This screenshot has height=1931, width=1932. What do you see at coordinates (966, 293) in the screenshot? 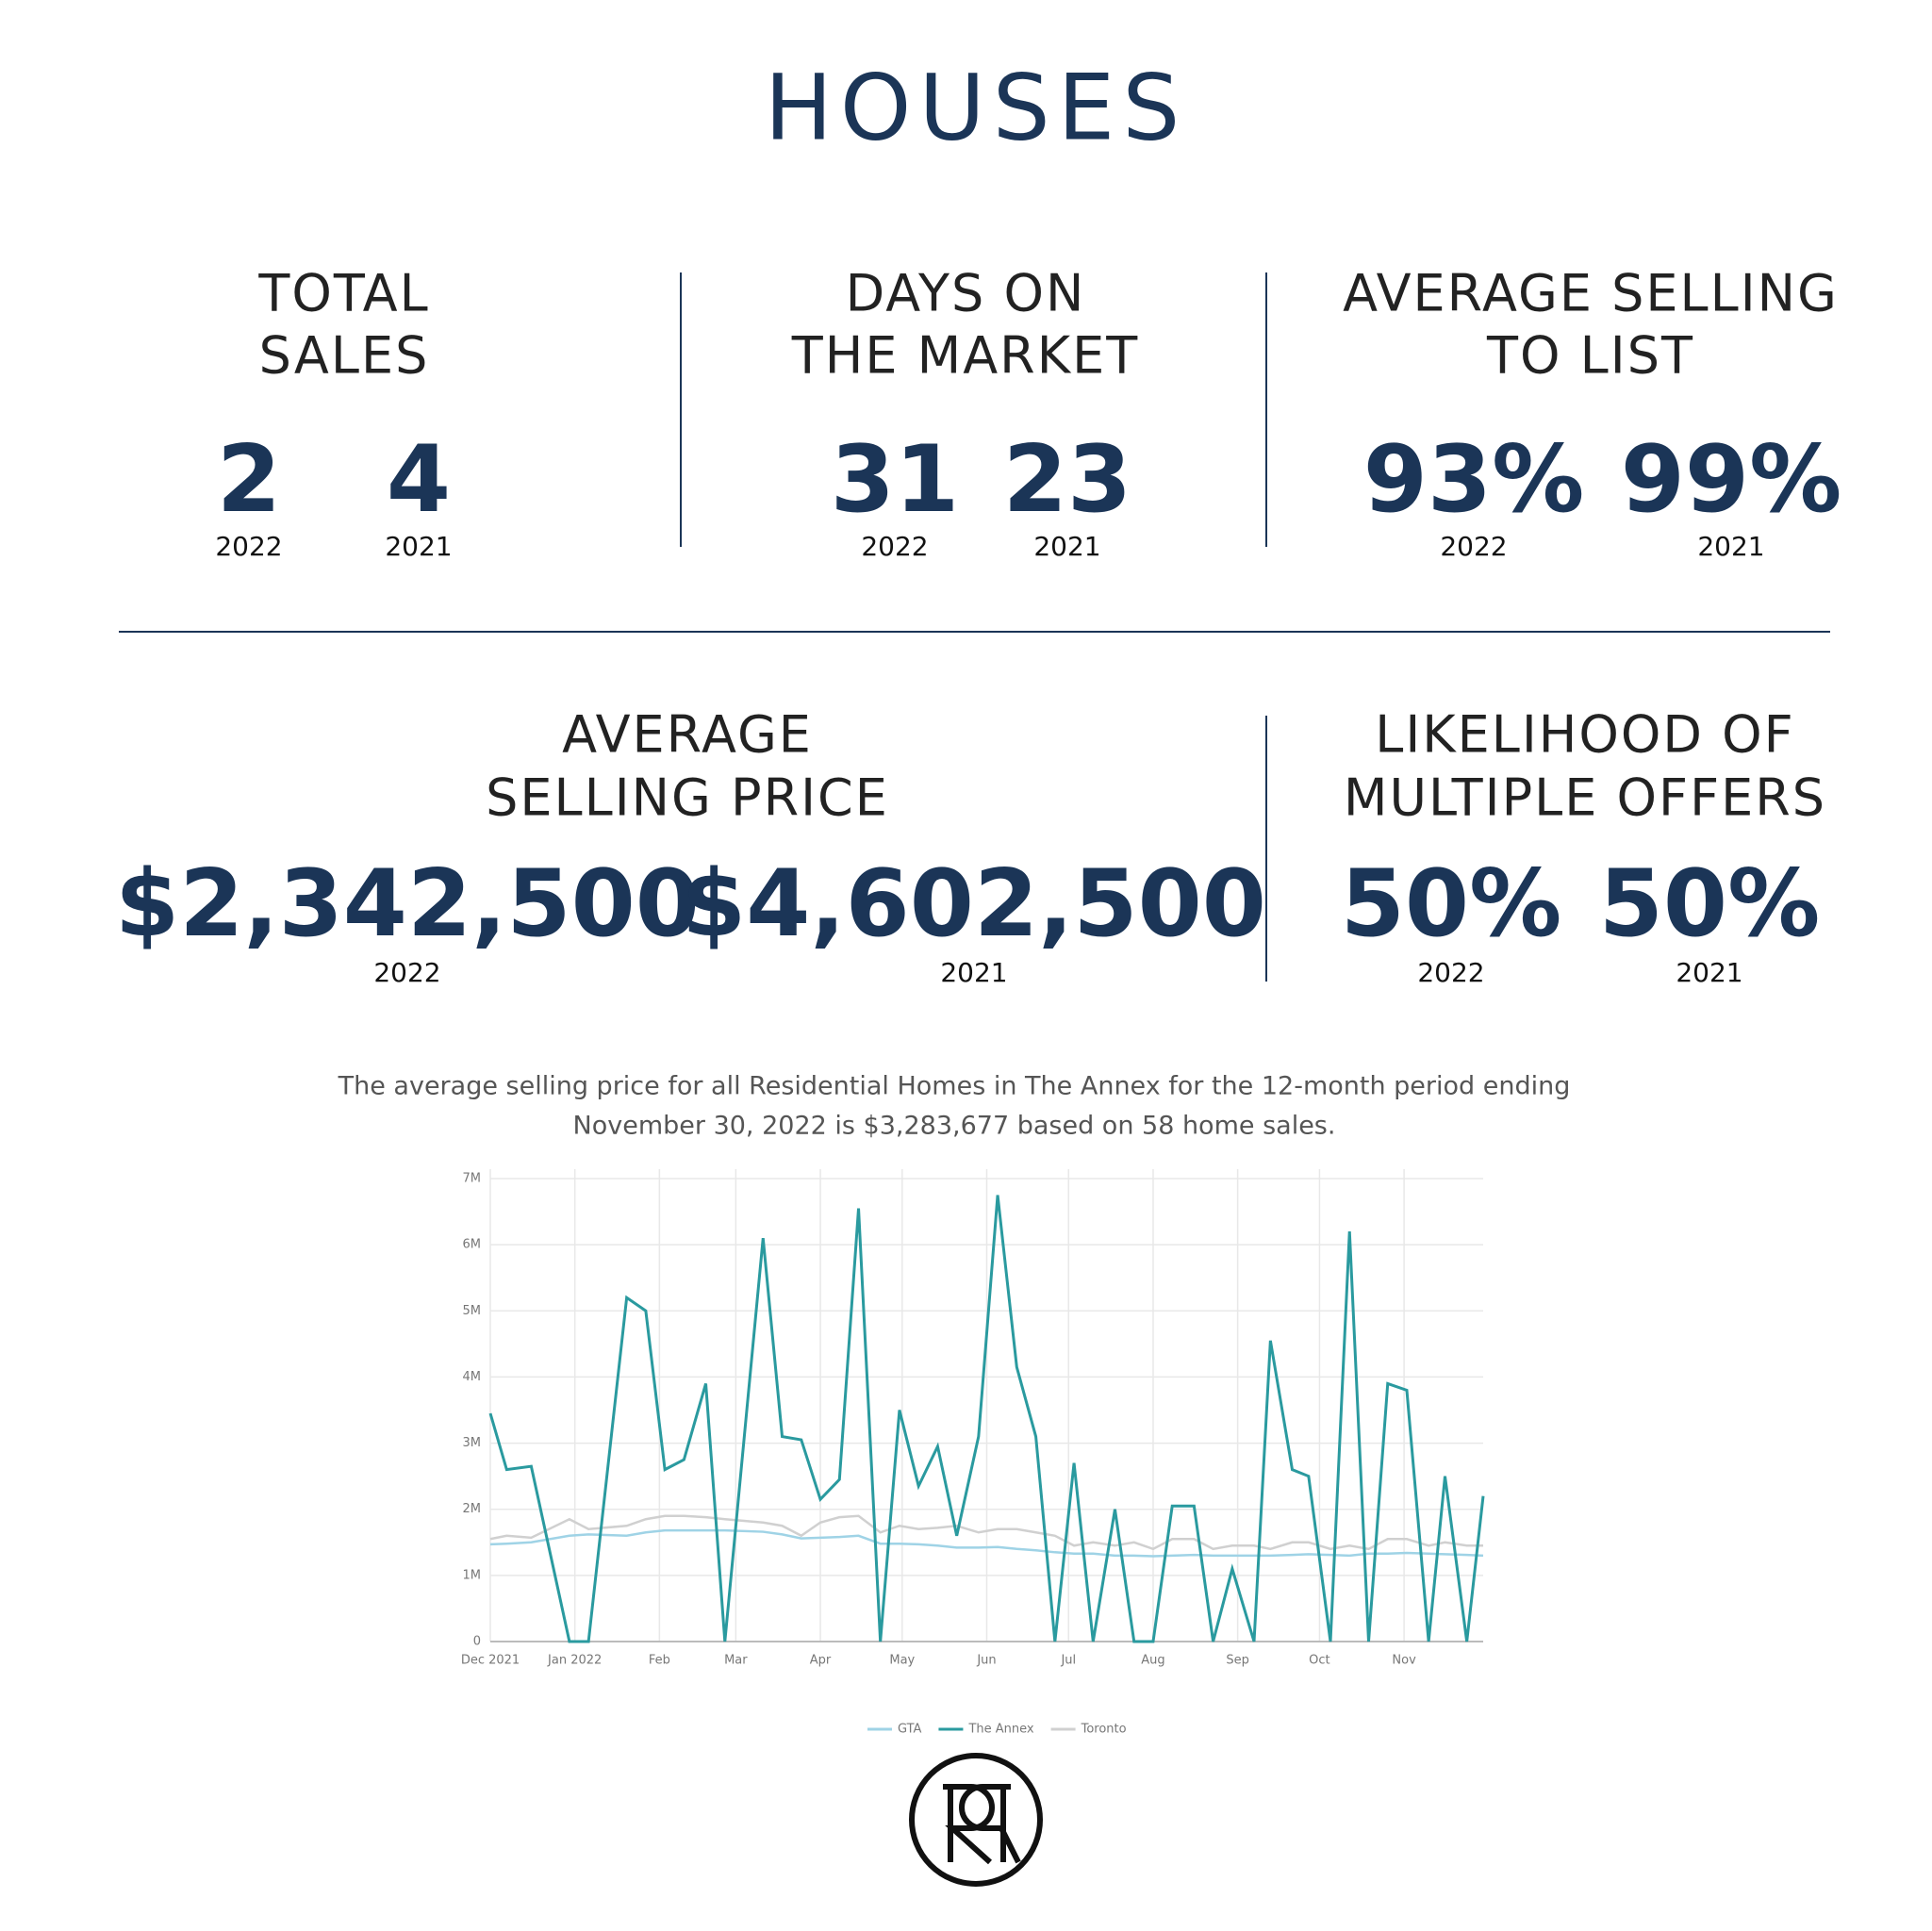
I see `stat-label: DAYS ON` at bounding box center [966, 293].